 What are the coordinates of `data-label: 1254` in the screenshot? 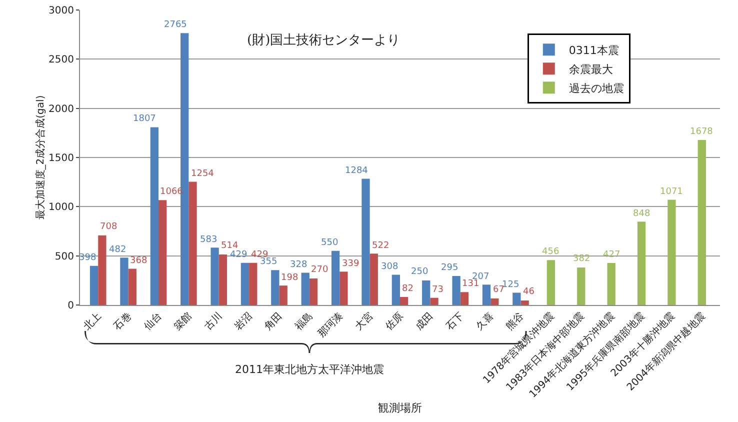 It's located at (202, 174).